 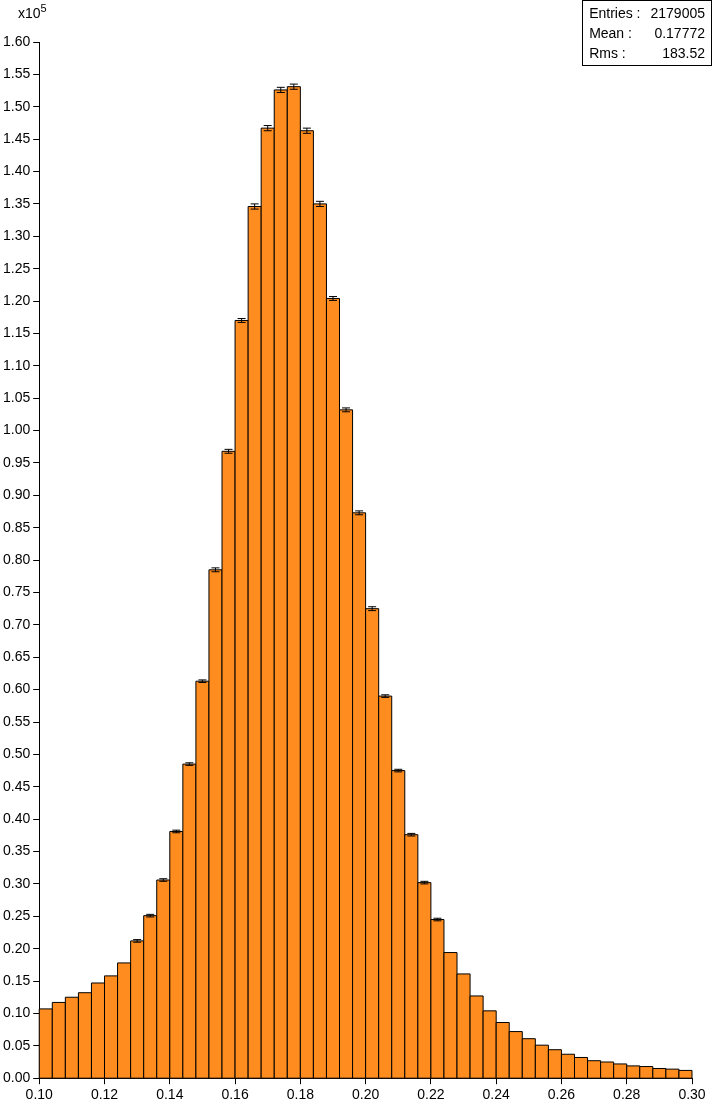 What do you see at coordinates (692, 1094) in the screenshot?
I see `x-tick-label: 0.30` at bounding box center [692, 1094].